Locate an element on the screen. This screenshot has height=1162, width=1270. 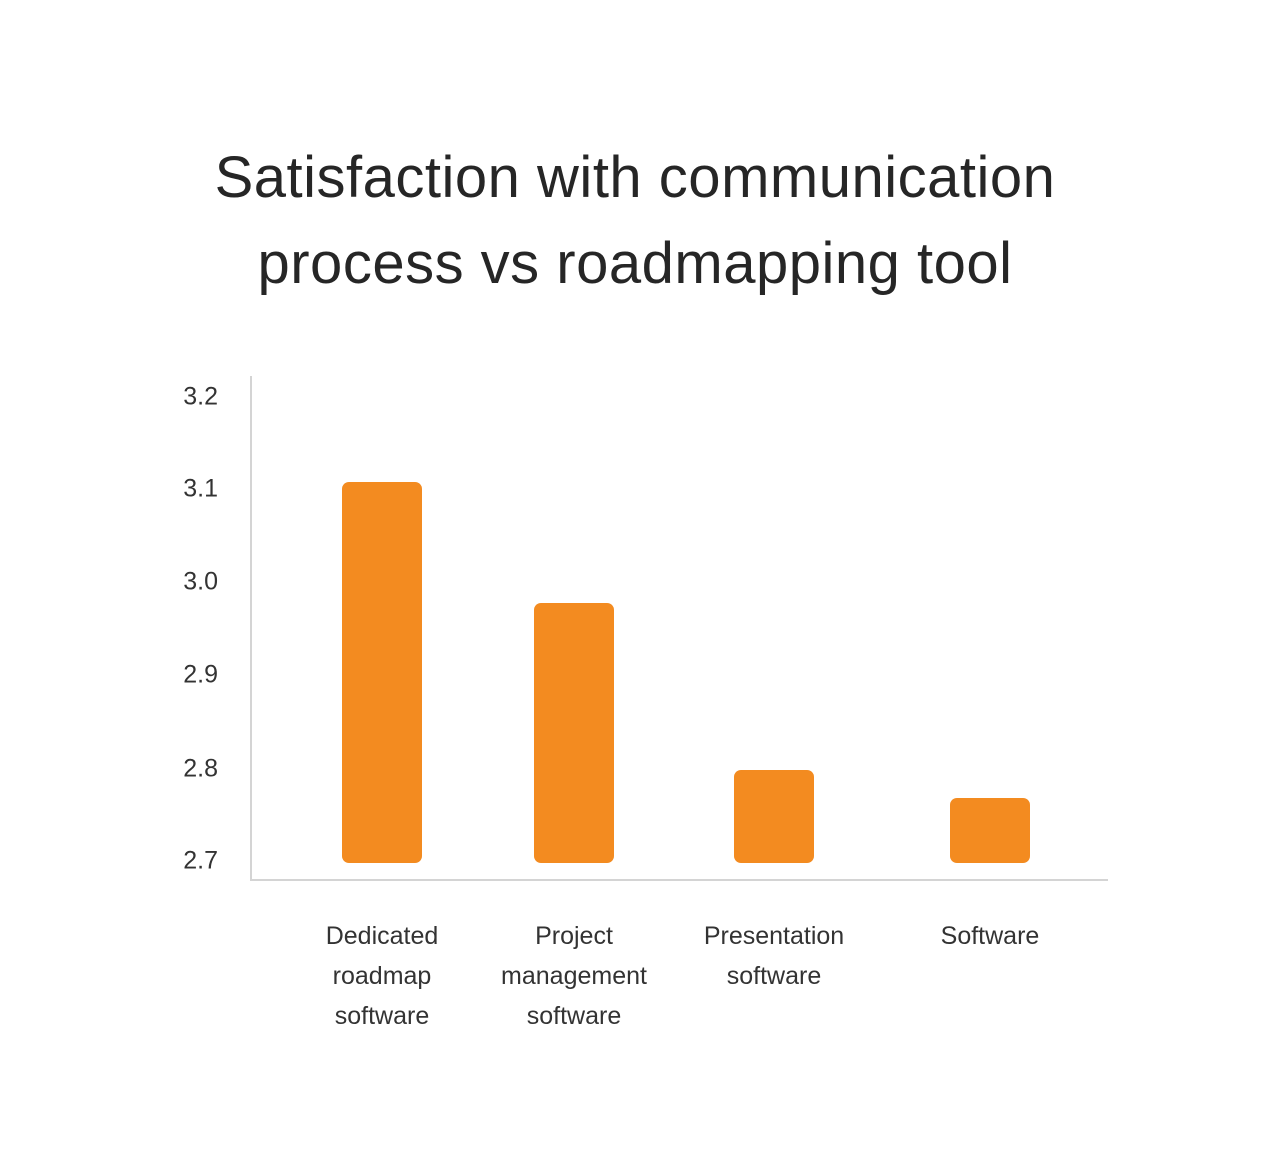
x-category-label: Software is located at coordinates (990, 936).